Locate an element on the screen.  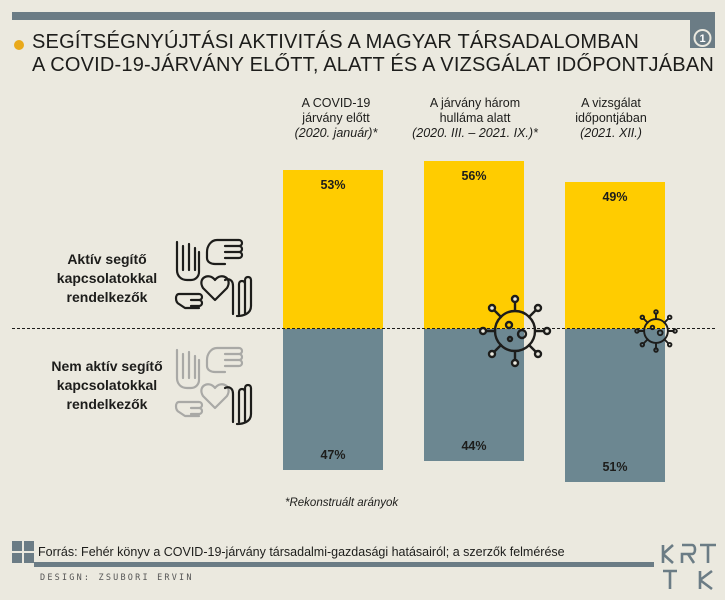
top-rule is located at coordinates (351, 16).